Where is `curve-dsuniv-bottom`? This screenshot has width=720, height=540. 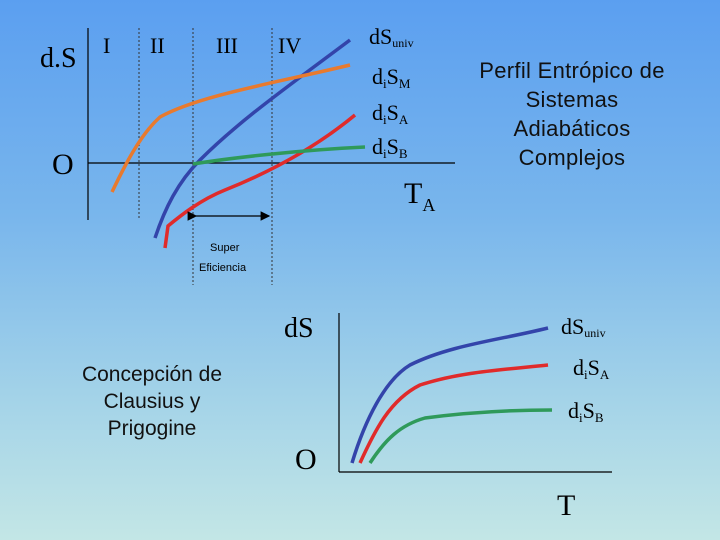 curve-dsuniv-bottom is located at coordinates (449, 395).